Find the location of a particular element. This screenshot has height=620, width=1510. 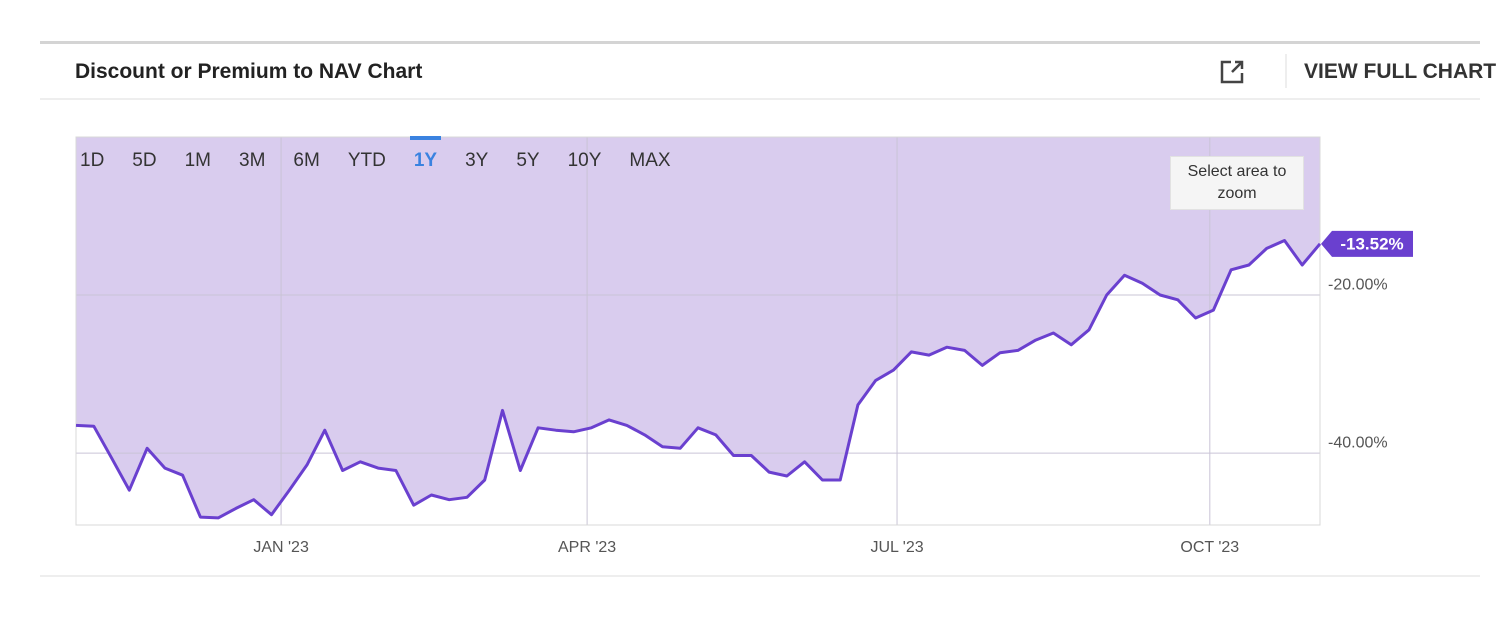

range-button: 5Y is located at coordinates (528, 160).